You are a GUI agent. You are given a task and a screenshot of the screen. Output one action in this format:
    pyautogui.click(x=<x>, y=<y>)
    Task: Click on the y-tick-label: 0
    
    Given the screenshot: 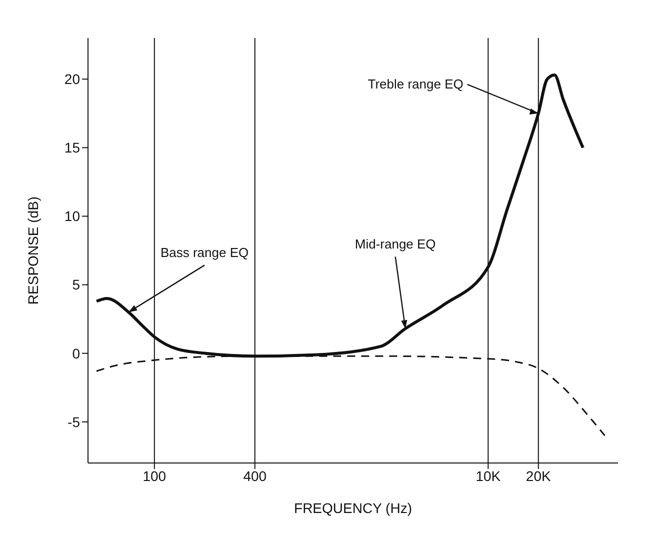 What is the action you would take?
    pyautogui.click(x=76, y=353)
    